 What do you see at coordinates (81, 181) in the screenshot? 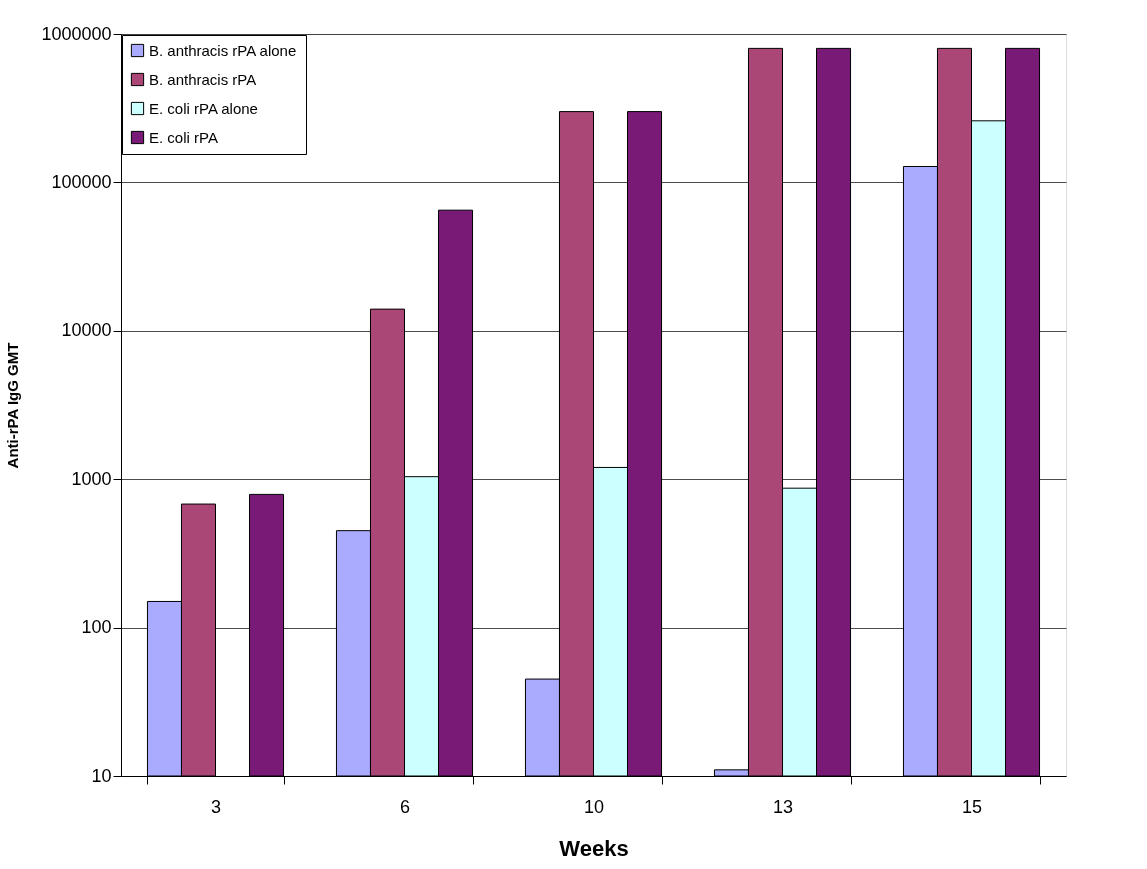
I see `y-tick-label: 100000` at bounding box center [81, 181].